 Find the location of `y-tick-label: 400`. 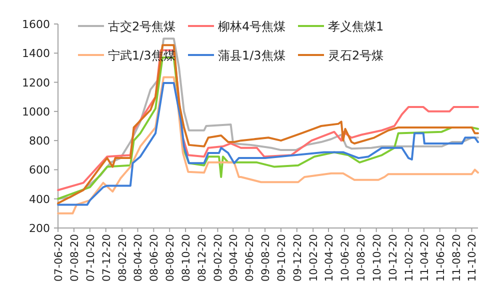

y-tick-label: 400 is located at coordinates (39, 199).